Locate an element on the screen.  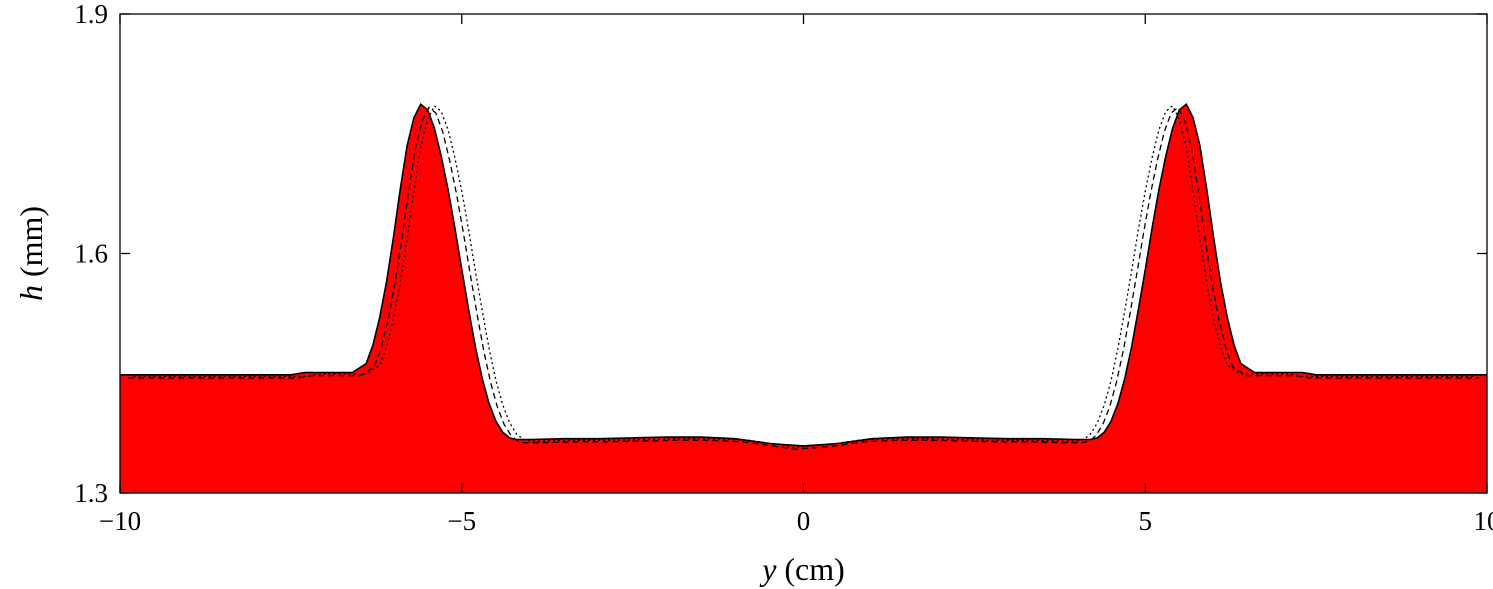
y-tick-label: 1.9 is located at coordinates (91, 14).